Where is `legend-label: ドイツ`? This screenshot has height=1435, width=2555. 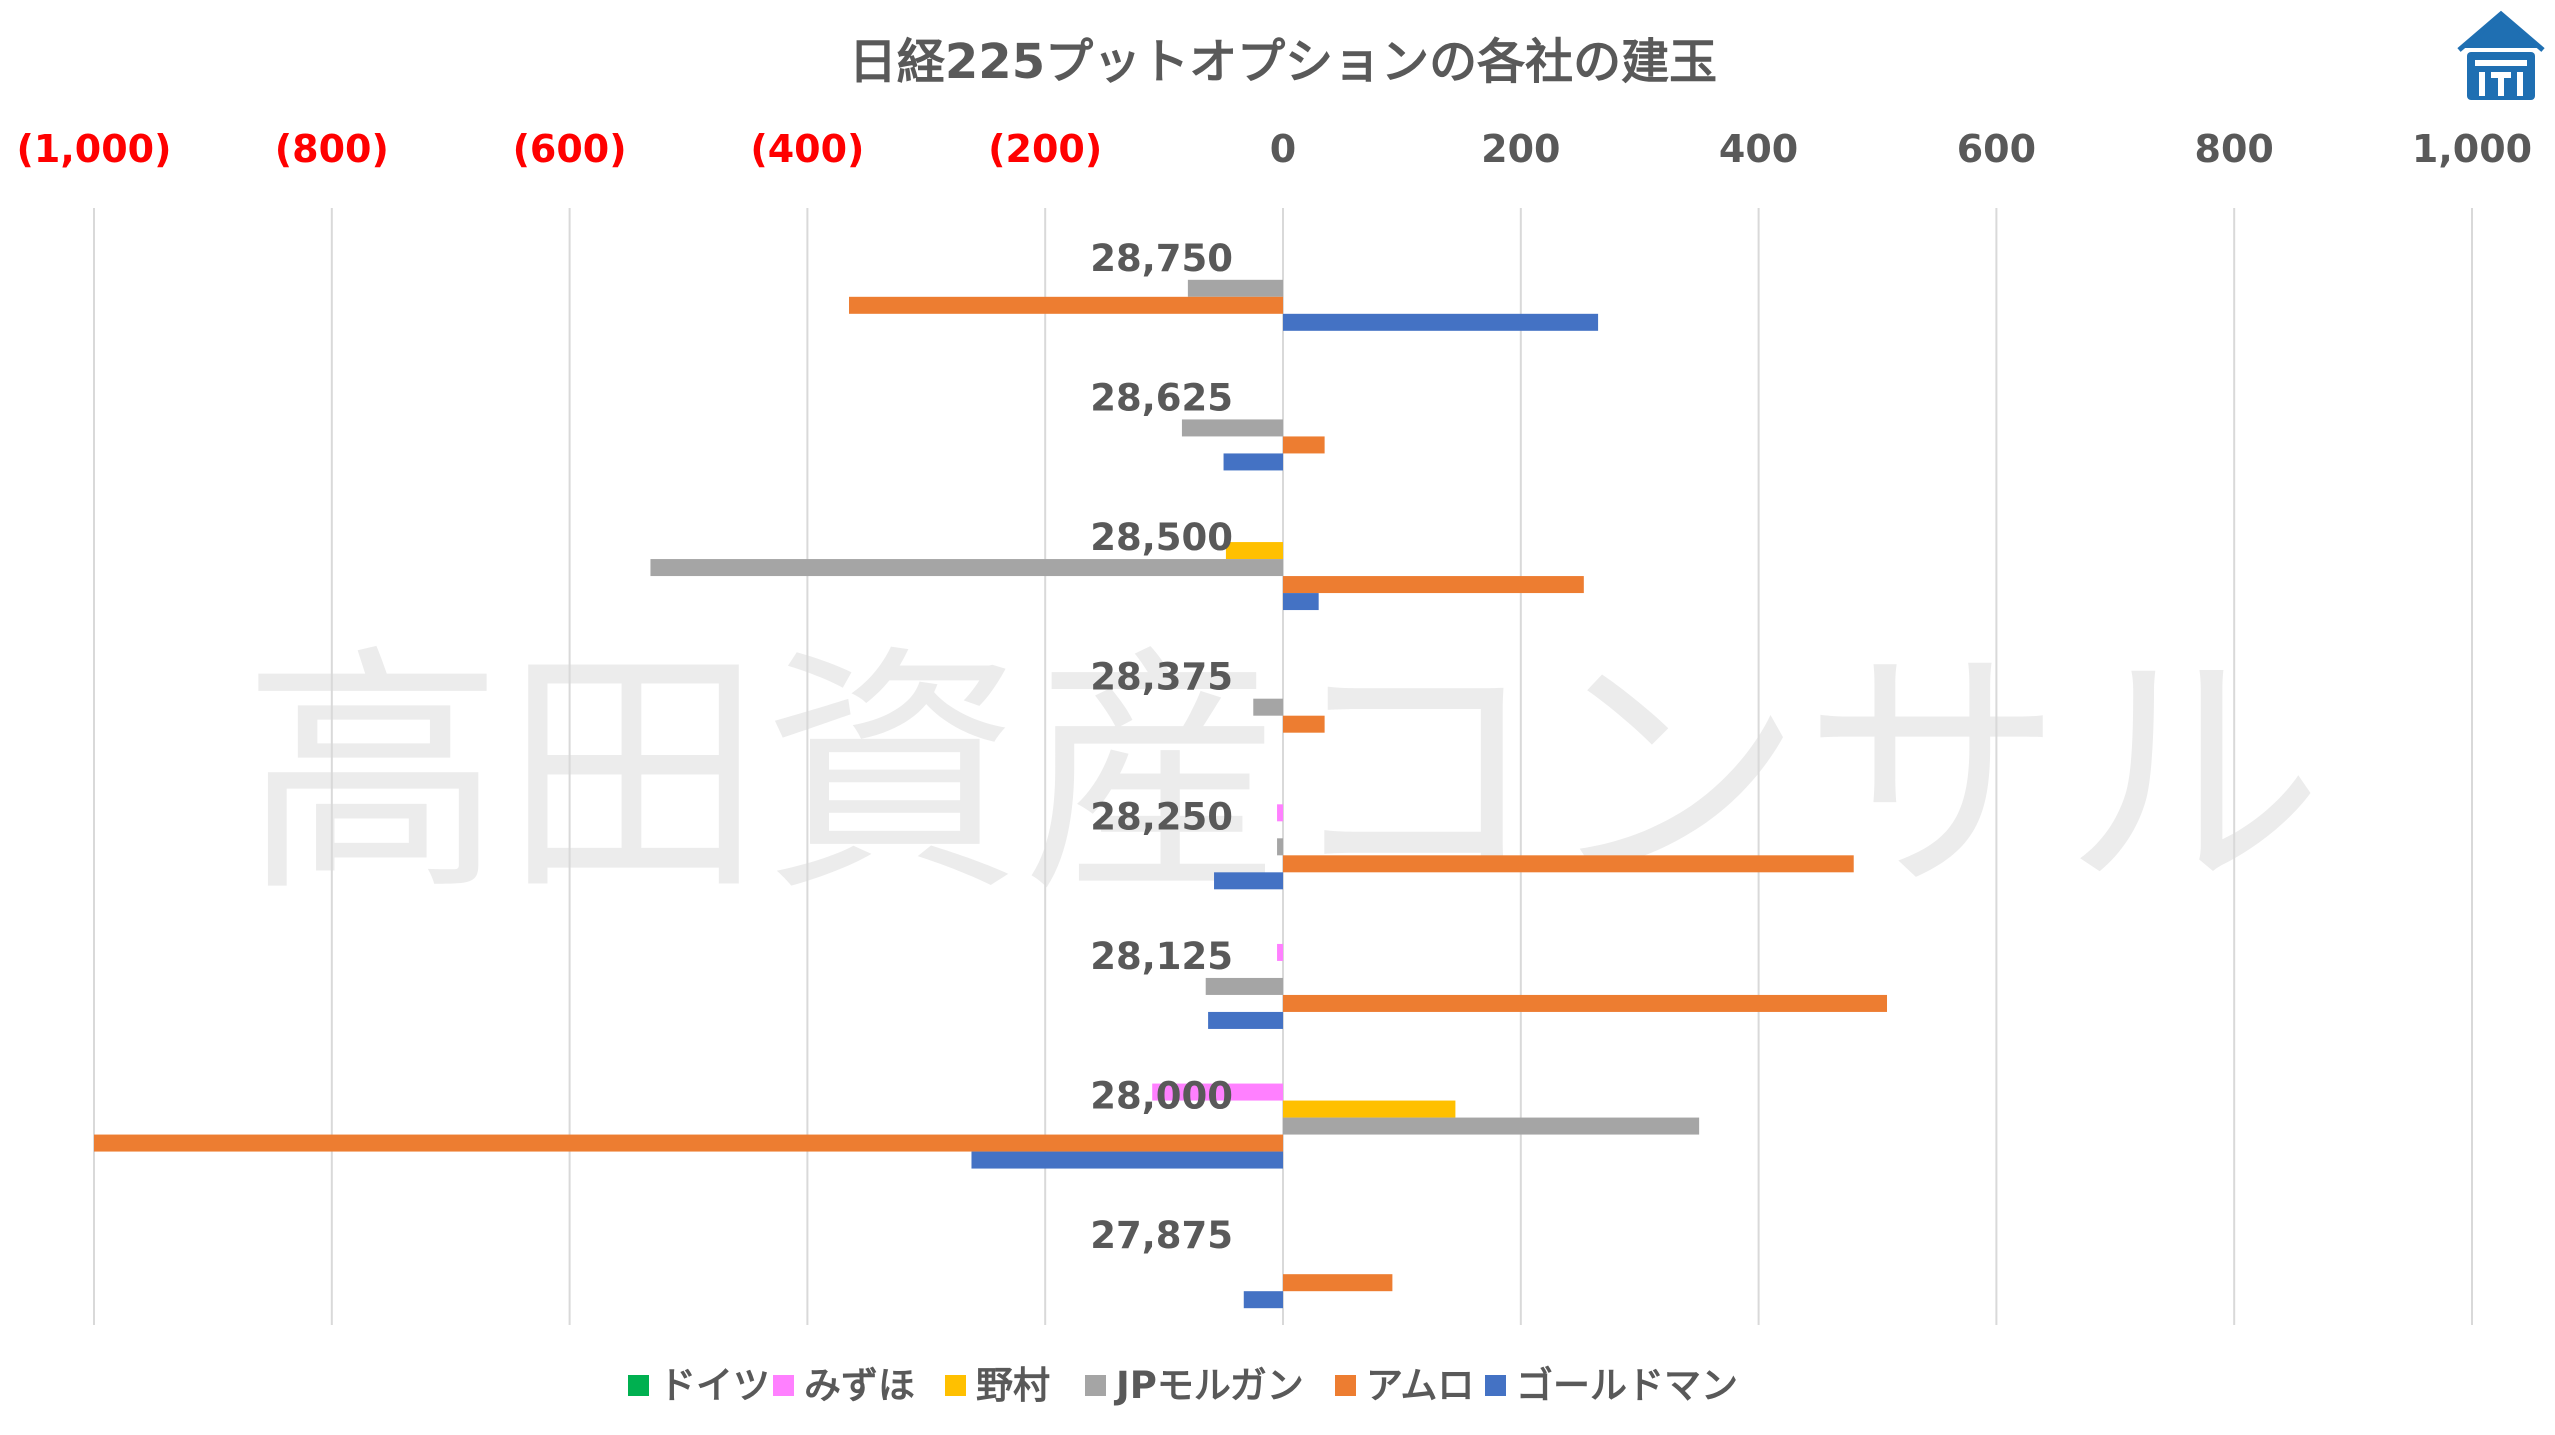 legend-label: ドイツ is located at coordinates (714, 1385).